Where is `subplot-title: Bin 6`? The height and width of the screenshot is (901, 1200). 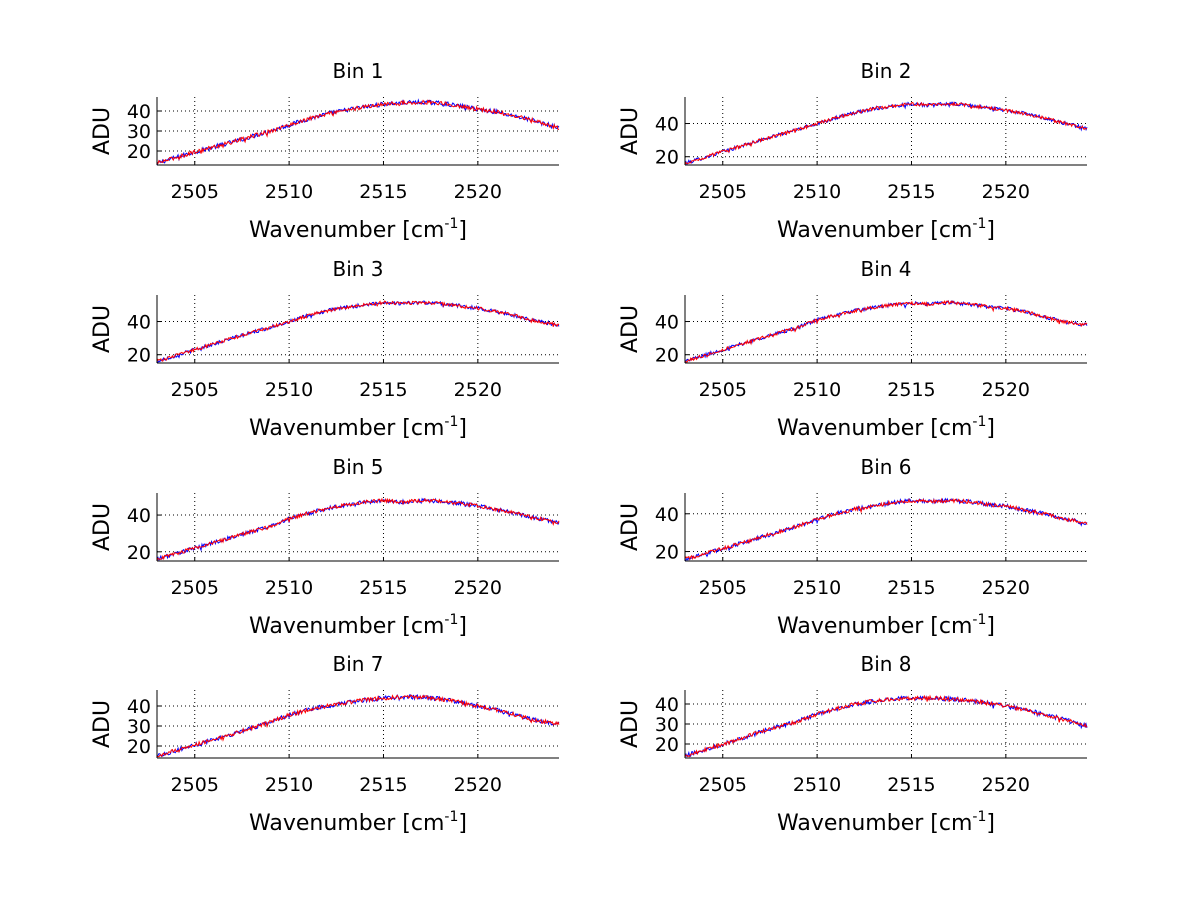 subplot-title: Bin 6 is located at coordinates (885, 467).